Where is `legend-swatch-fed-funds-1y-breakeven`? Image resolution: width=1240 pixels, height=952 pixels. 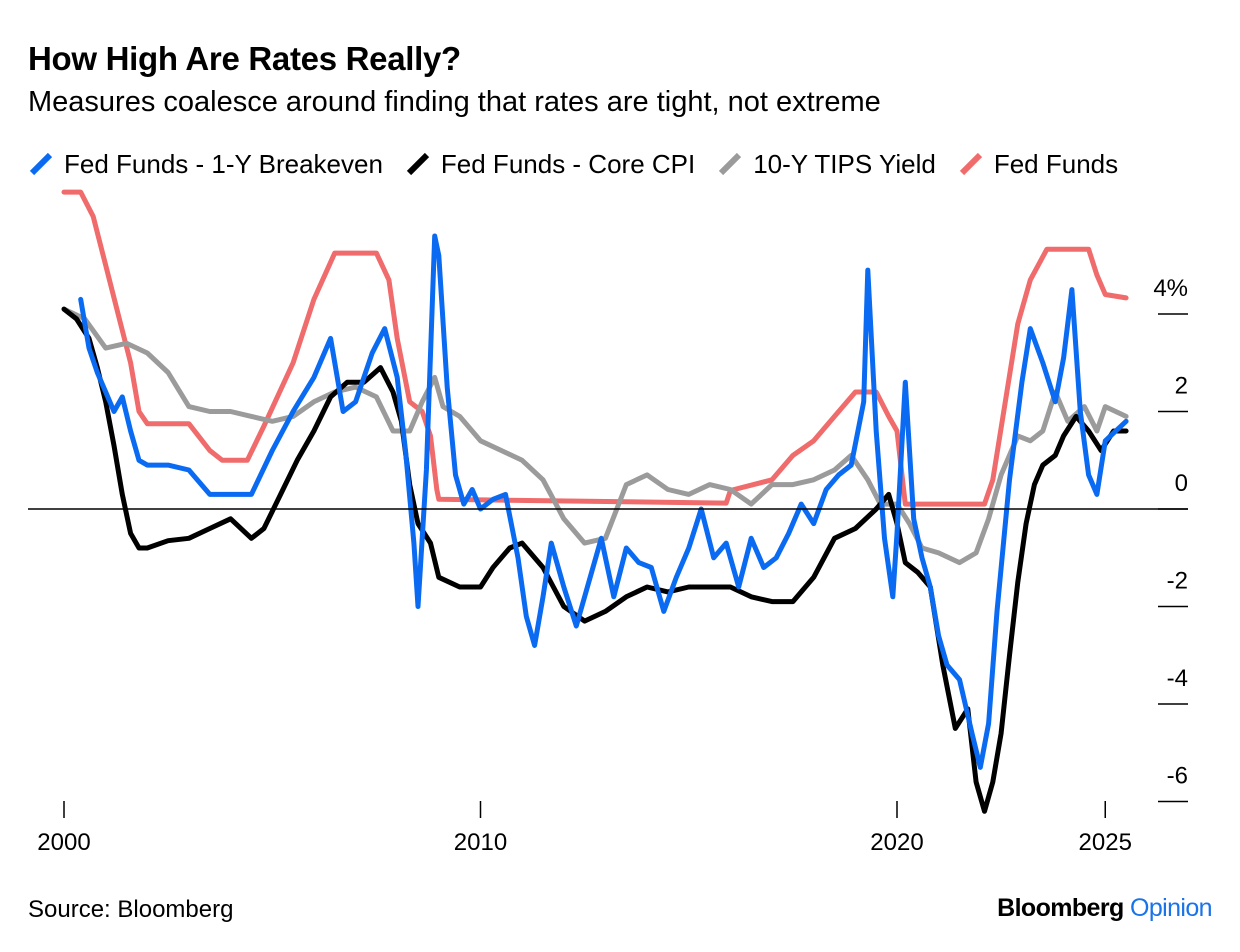
legend-swatch-fed-funds-1y-breakeven is located at coordinates (41, 164).